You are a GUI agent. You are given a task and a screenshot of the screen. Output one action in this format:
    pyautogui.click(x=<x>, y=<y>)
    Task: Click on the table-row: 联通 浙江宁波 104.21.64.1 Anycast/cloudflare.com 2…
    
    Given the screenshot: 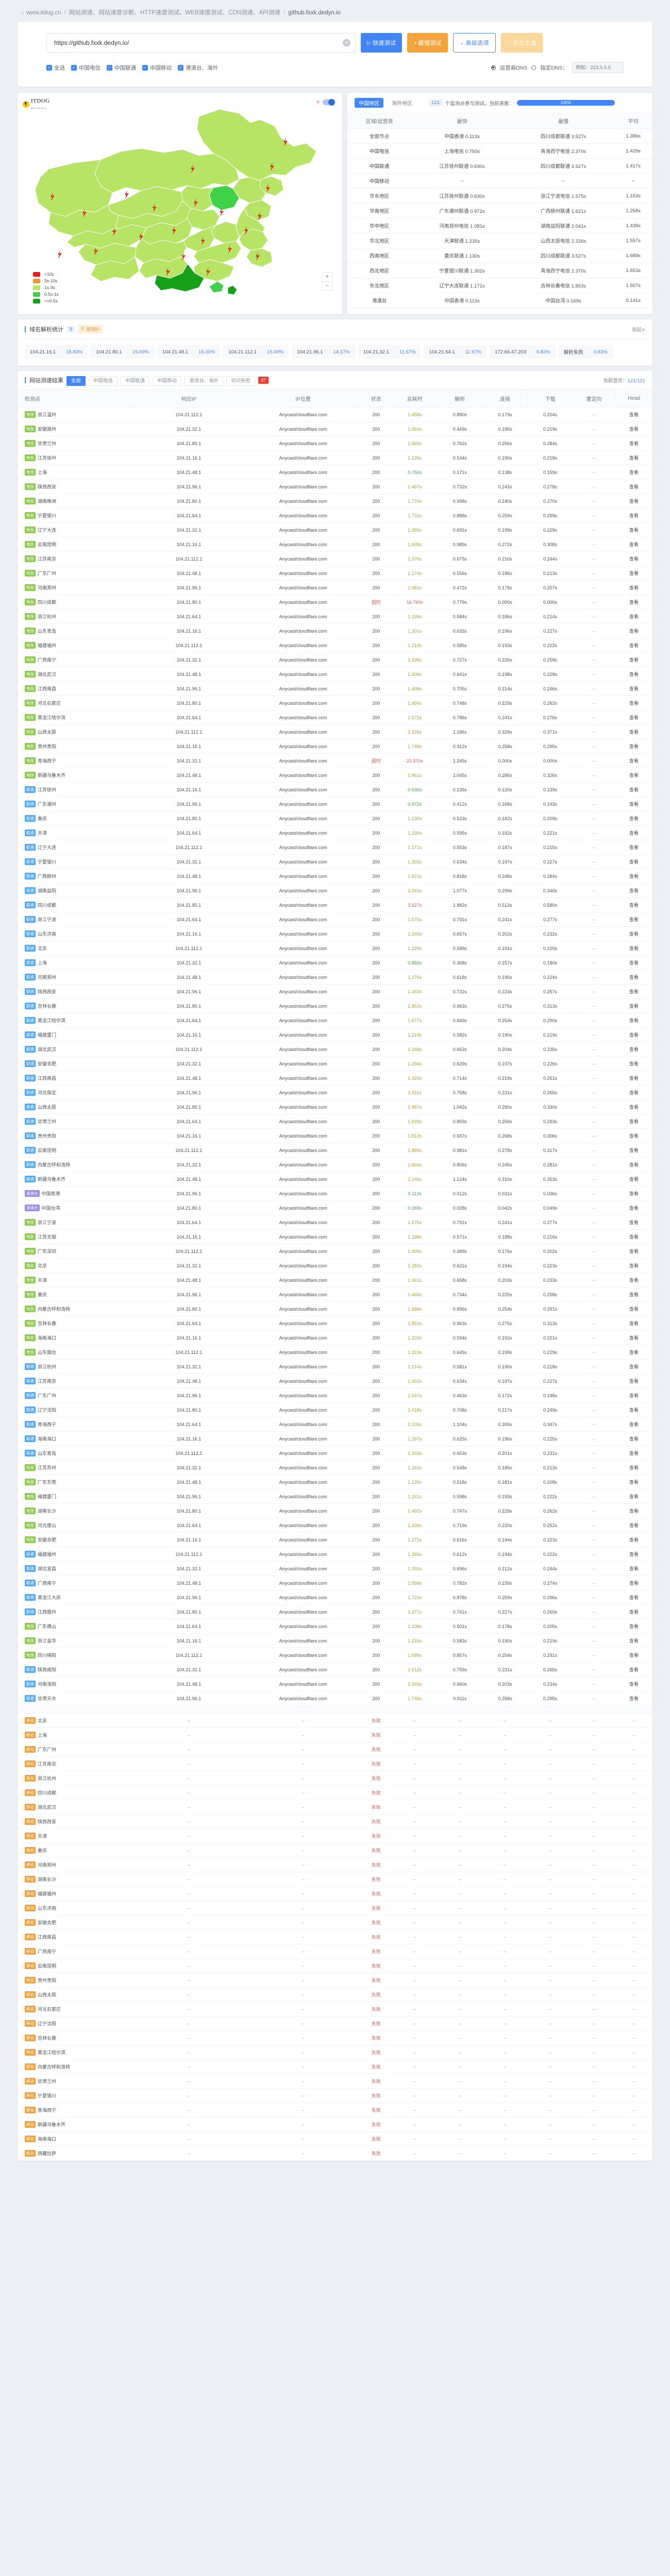 What is the action you would take?
    pyautogui.click(x=335, y=919)
    